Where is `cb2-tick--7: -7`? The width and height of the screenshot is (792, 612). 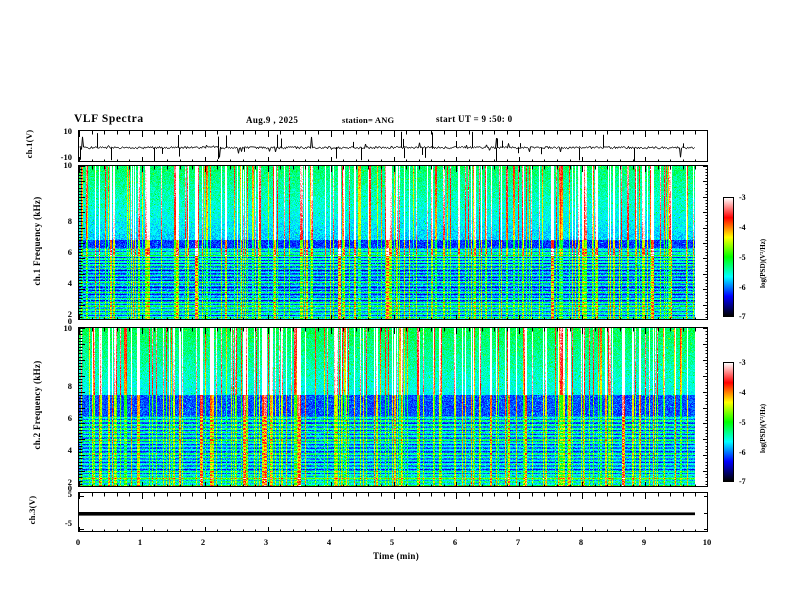 cb2-tick--7: -7 is located at coordinates (742, 481).